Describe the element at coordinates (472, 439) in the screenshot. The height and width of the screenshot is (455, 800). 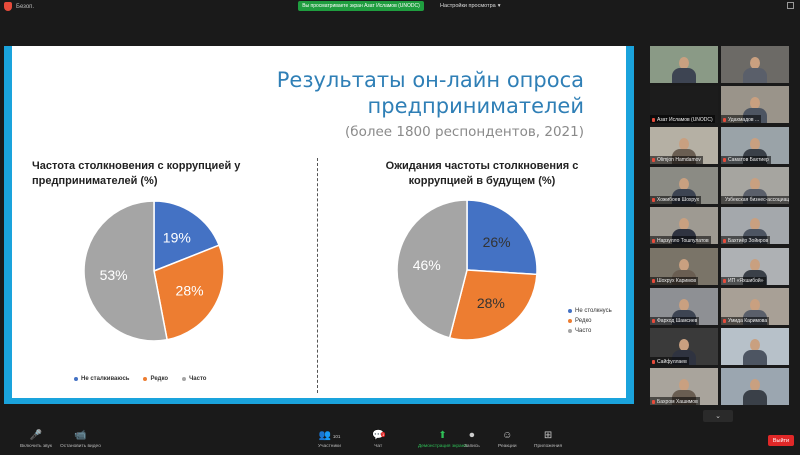
I see `record-button: ⏺ Запись` at that location.